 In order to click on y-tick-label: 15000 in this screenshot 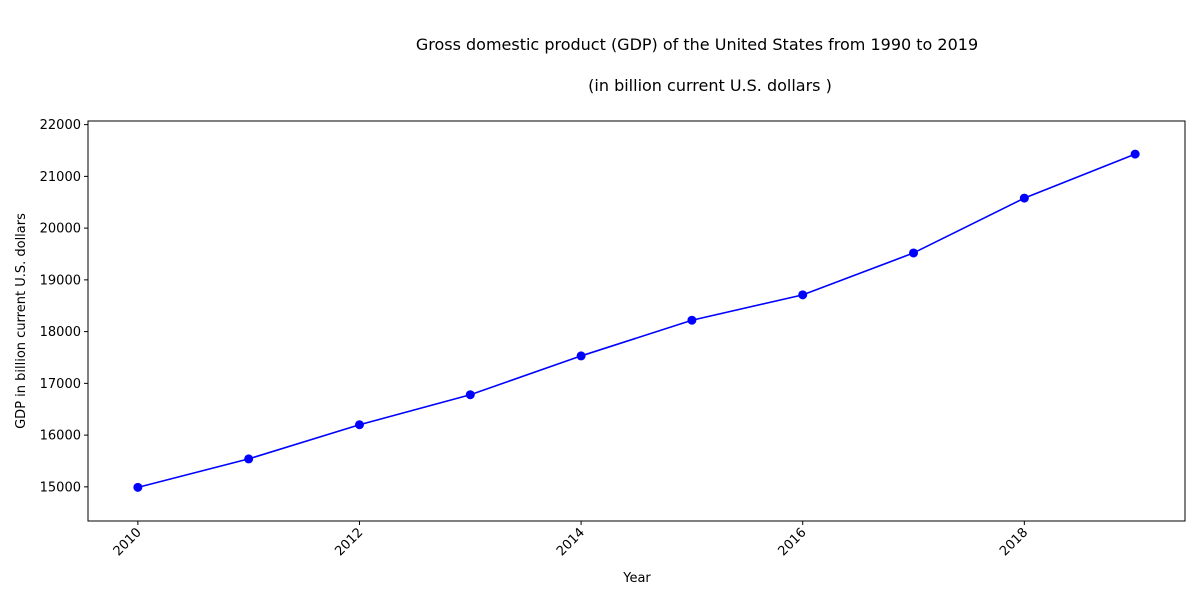, I will do `click(60, 487)`.